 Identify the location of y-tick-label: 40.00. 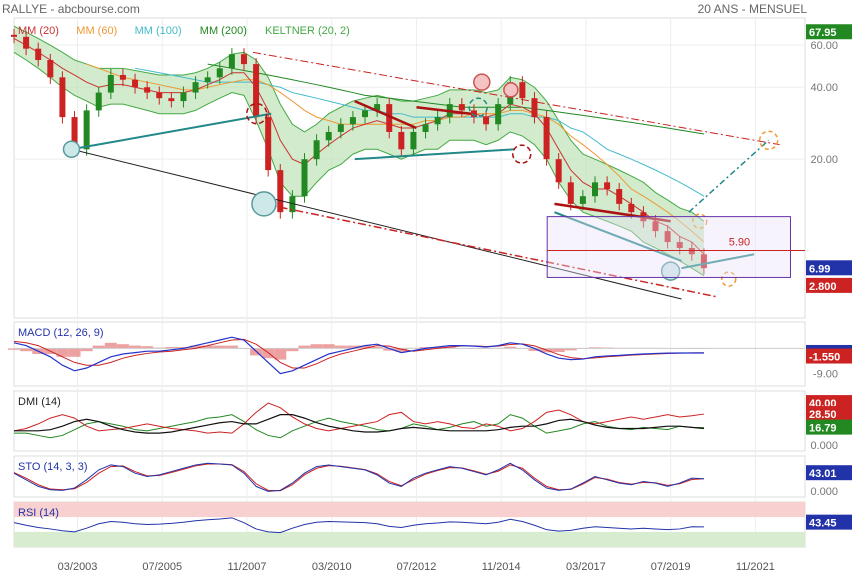
(824, 88).